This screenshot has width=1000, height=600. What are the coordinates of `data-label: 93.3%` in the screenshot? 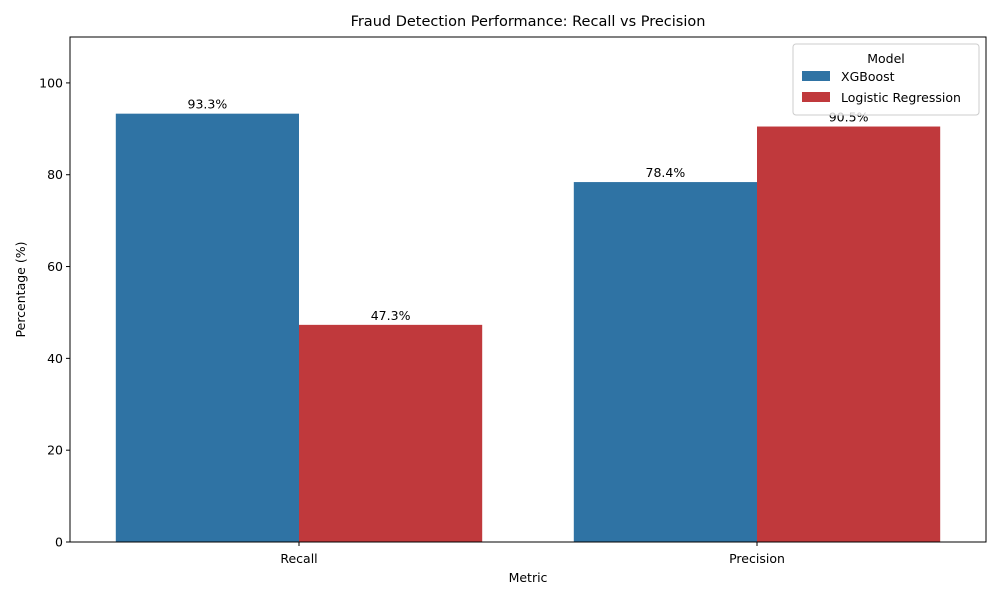 It's located at (208, 104).